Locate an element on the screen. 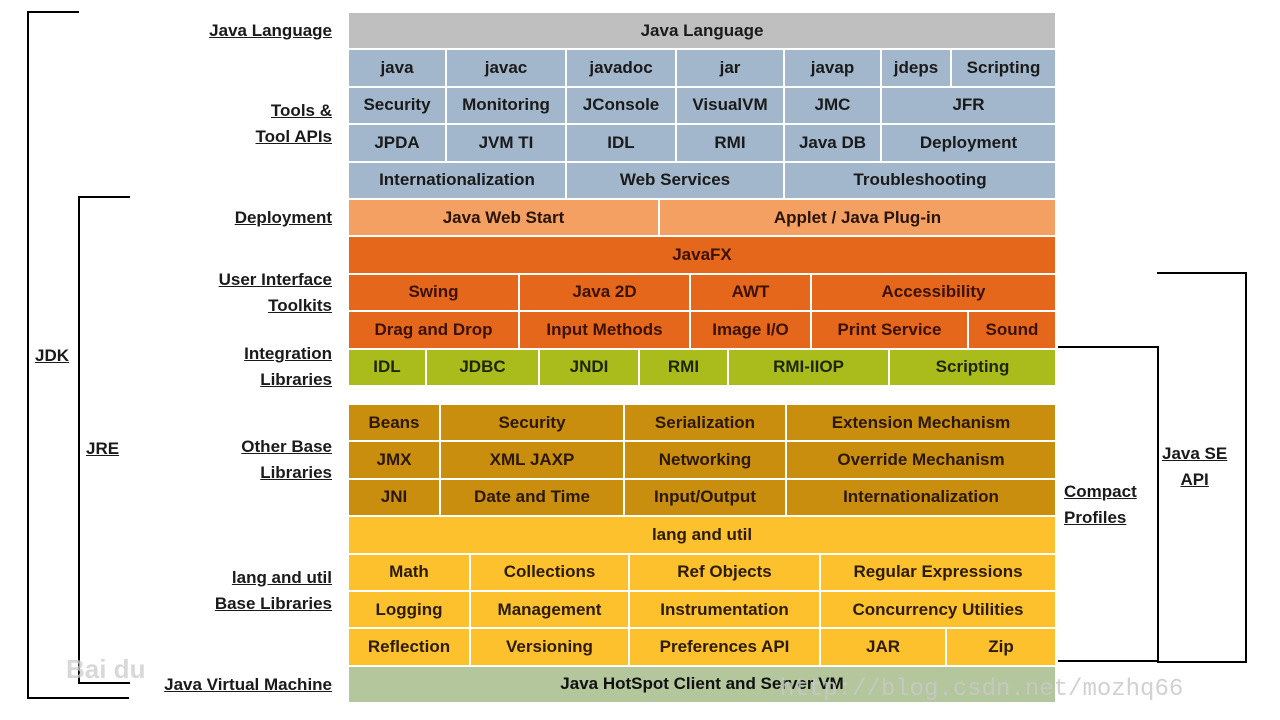  cell-serialization: Serialization is located at coordinates (705, 423).